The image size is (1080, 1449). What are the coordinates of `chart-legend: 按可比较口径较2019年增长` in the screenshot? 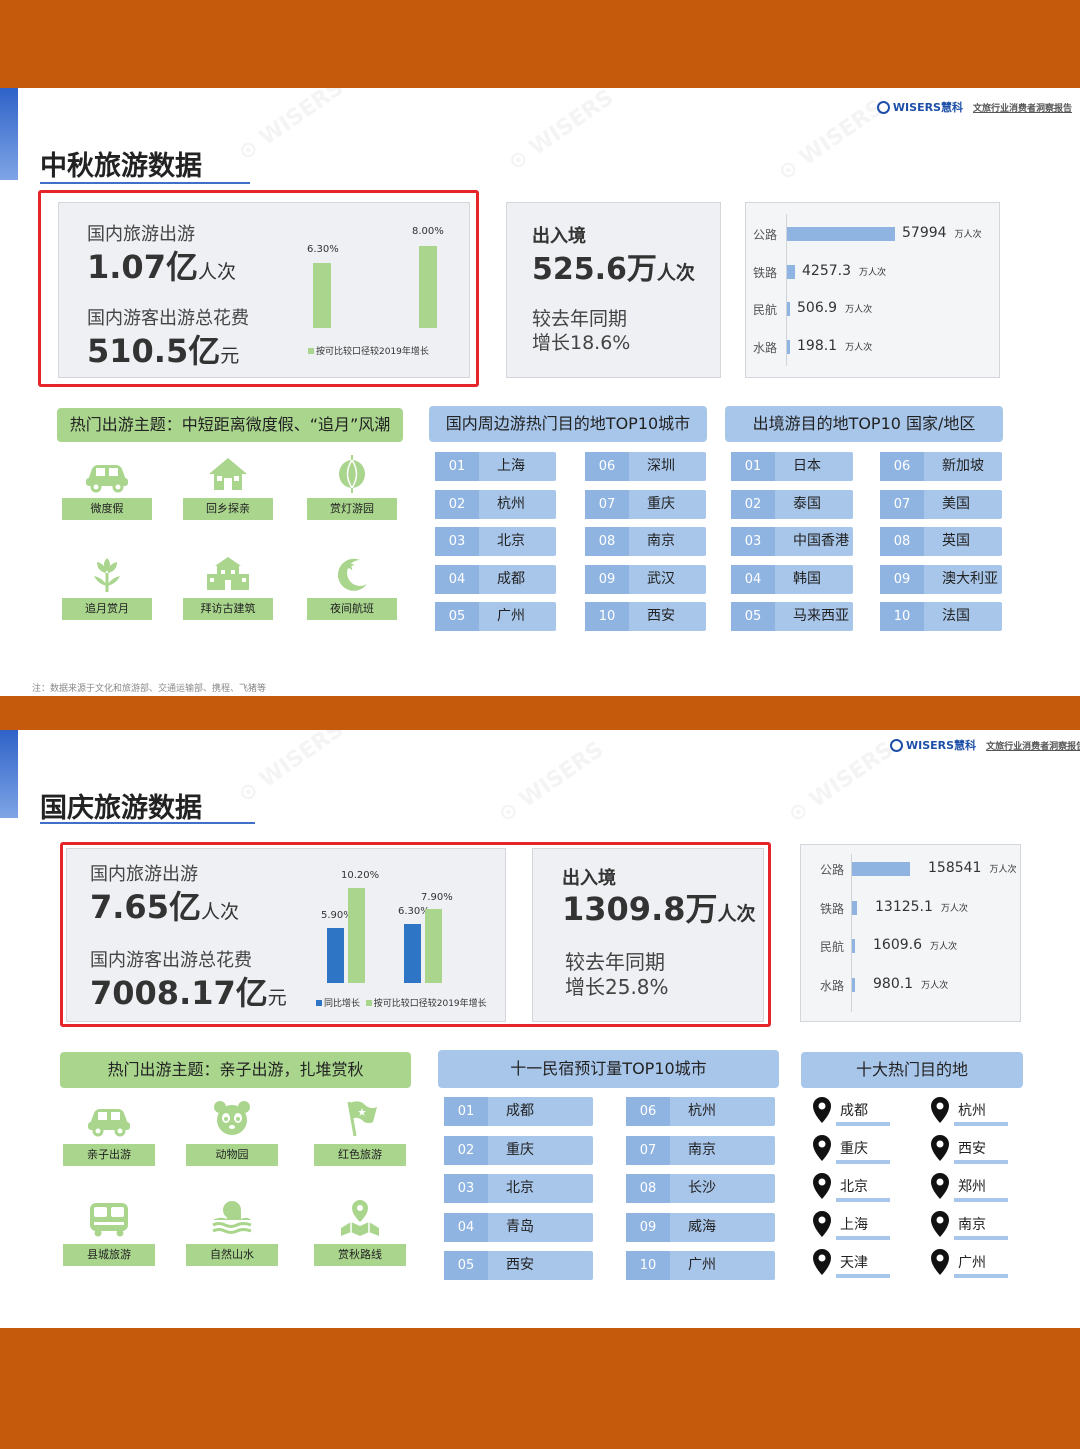 It's located at (368, 350).